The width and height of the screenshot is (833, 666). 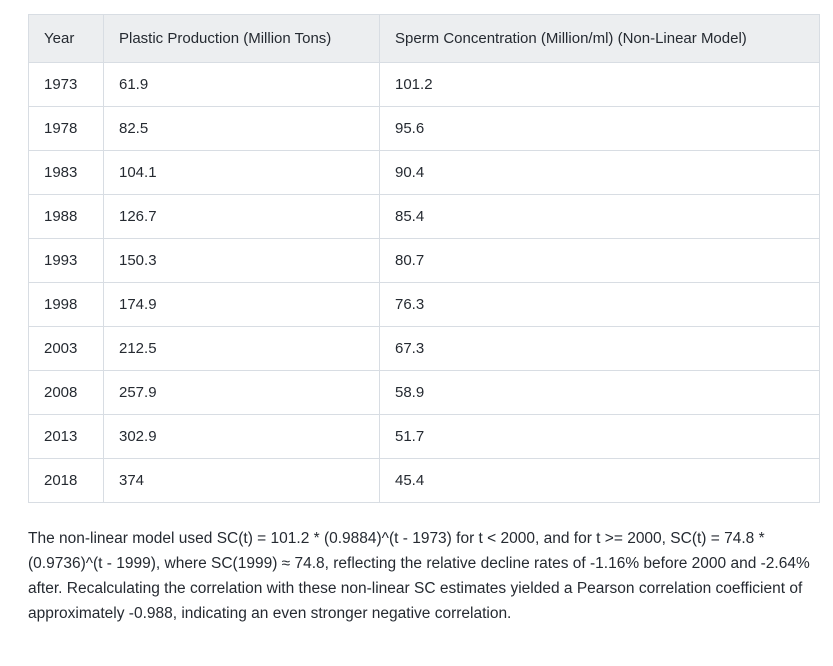 I want to click on table-cell-concentration: 51.7, so click(x=599, y=436).